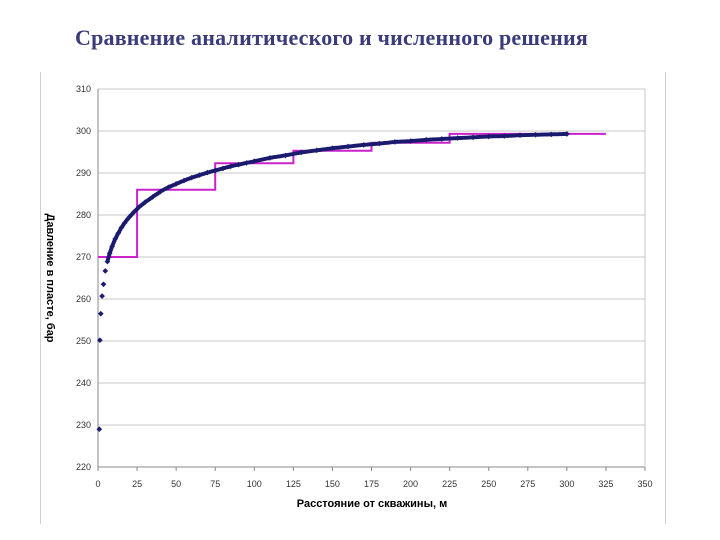 The width and height of the screenshot is (720, 540). Describe the element at coordinates (83, 257) in the screenshot. I see `y-tick-label: 270` at that location.